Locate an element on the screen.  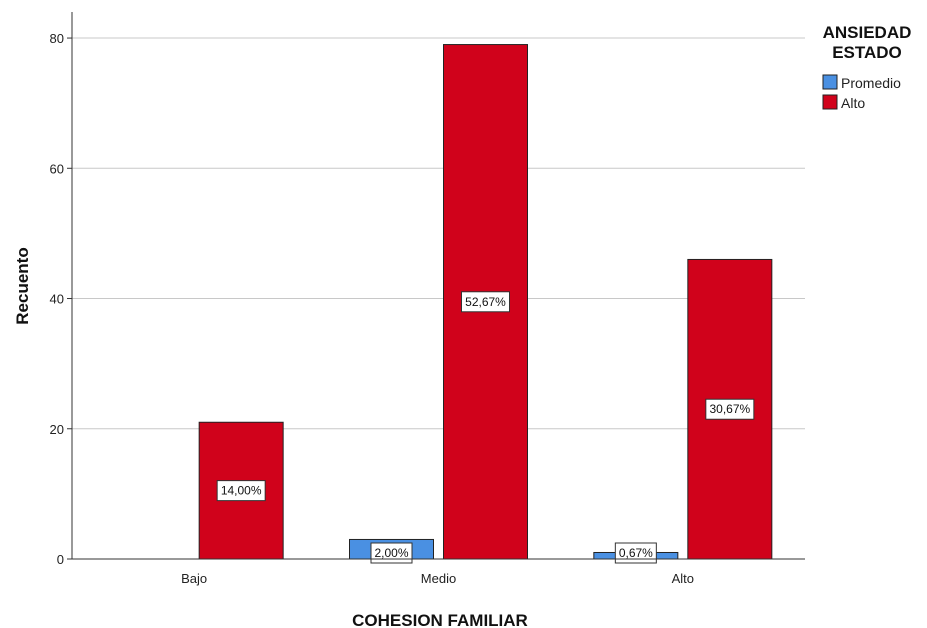
data-label-promedio-alto: 0,67% is located at coordinates (636, 553).